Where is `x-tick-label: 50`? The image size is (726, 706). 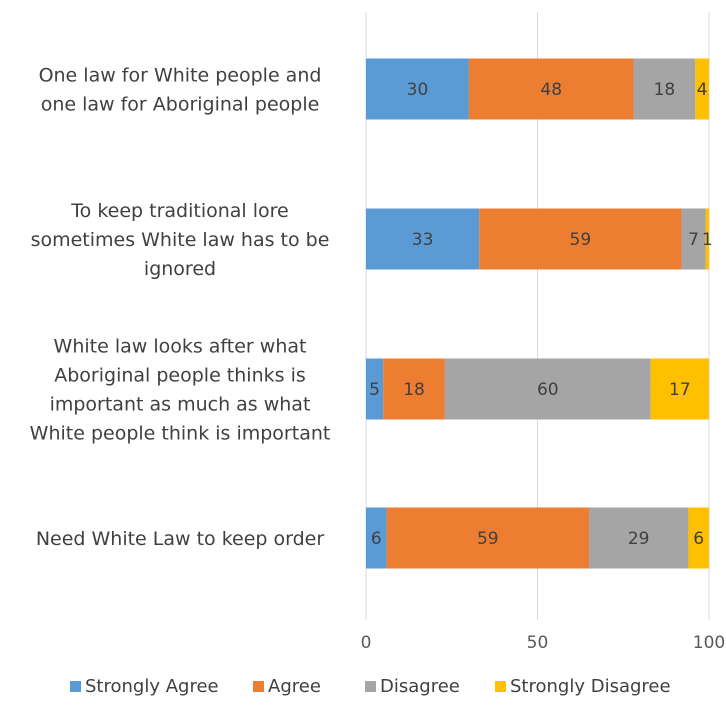 x-tick-label: 50 is located at coordinates (538, 643).